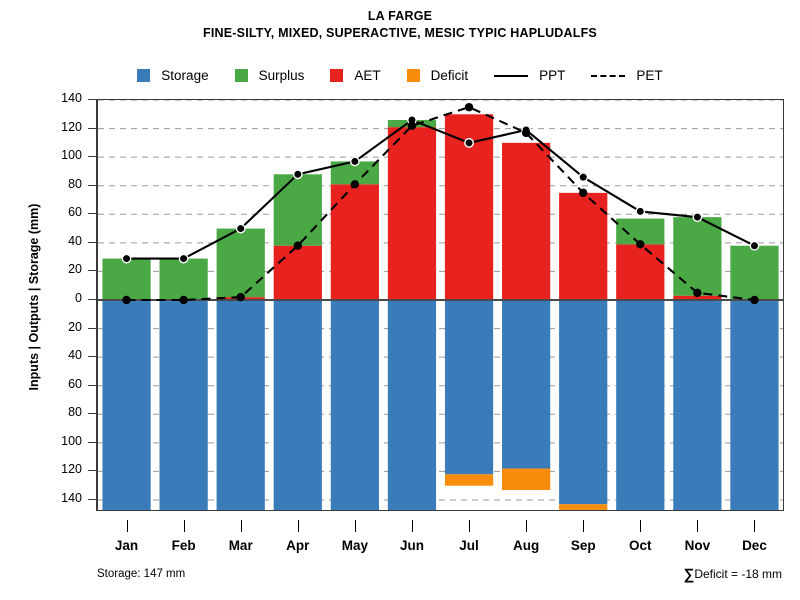 This screenshot has width=800, height=600. Describe the element at coordinates (449, 75) in the screenshot. I see `legend-label-deficit: Deficit` at that location.